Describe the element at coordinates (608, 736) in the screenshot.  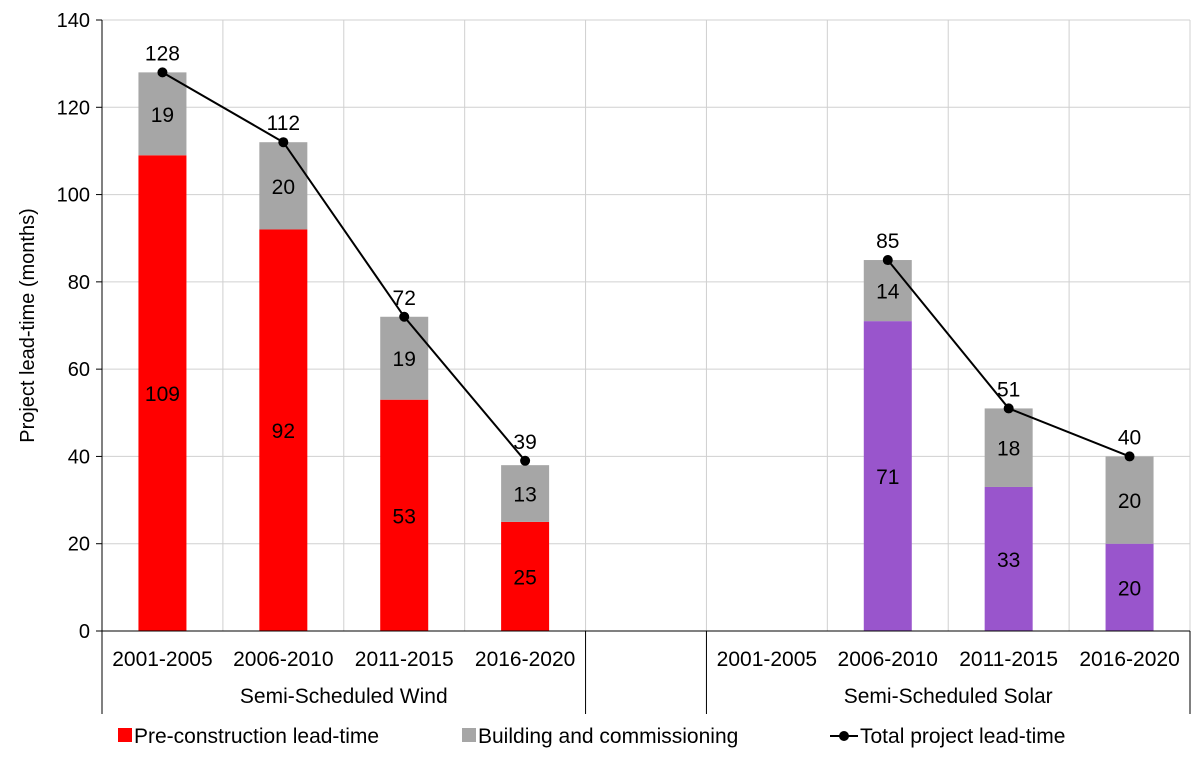
I see `legend-label: Building and commissioning` at that location.